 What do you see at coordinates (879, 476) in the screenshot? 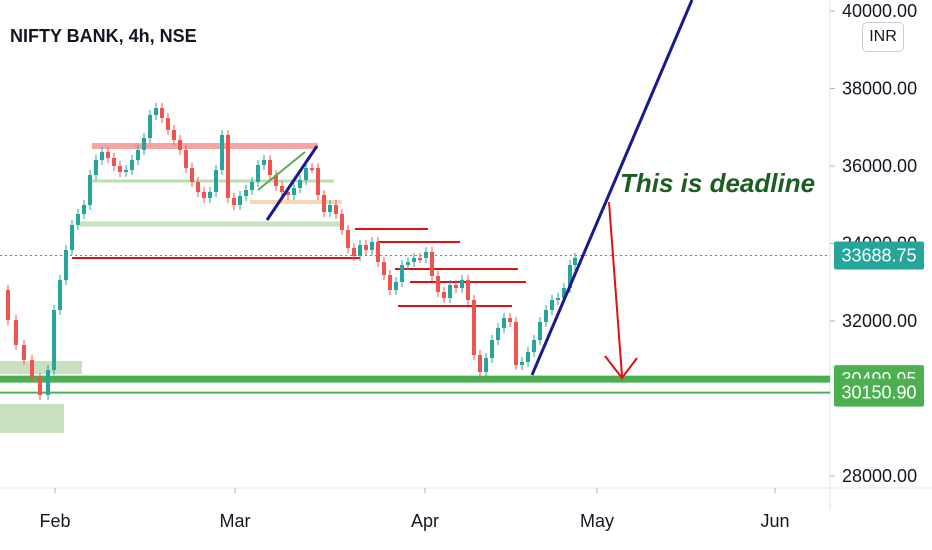
I see `y-tick-label: 28000.00` at bounding box center [879, 476].